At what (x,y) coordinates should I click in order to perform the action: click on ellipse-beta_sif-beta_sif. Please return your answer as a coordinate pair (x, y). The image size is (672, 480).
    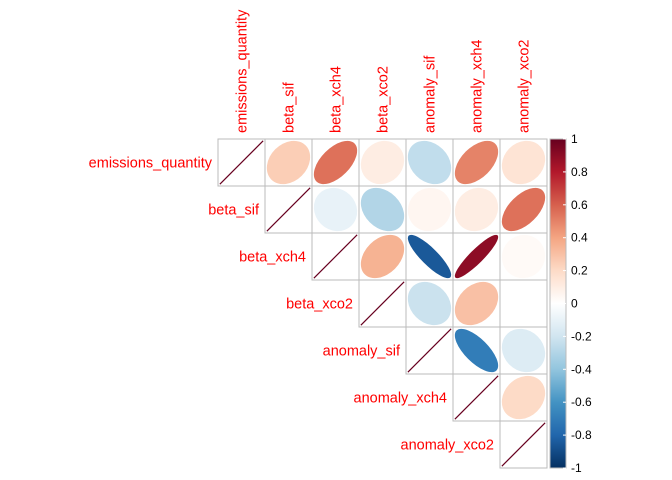
    Looking at the image, I should click on (288, 209).